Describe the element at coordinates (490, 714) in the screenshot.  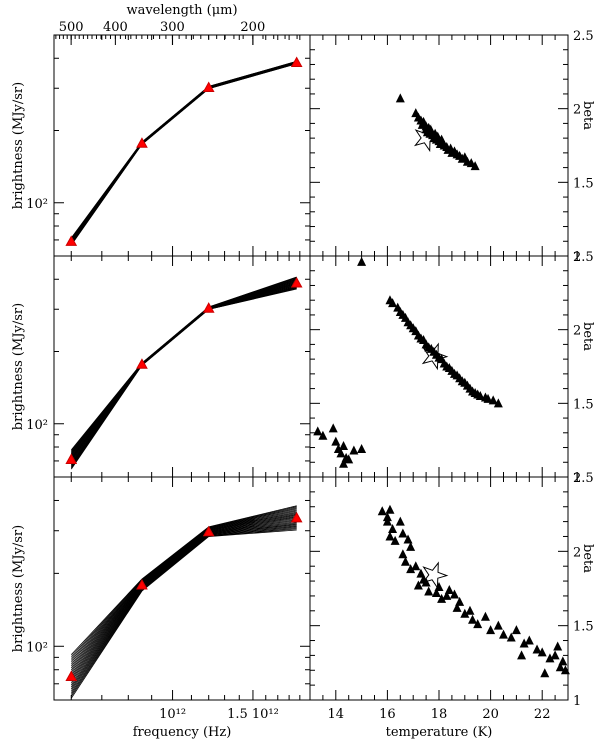
I see `temperature-tick-label: 20` at that location.